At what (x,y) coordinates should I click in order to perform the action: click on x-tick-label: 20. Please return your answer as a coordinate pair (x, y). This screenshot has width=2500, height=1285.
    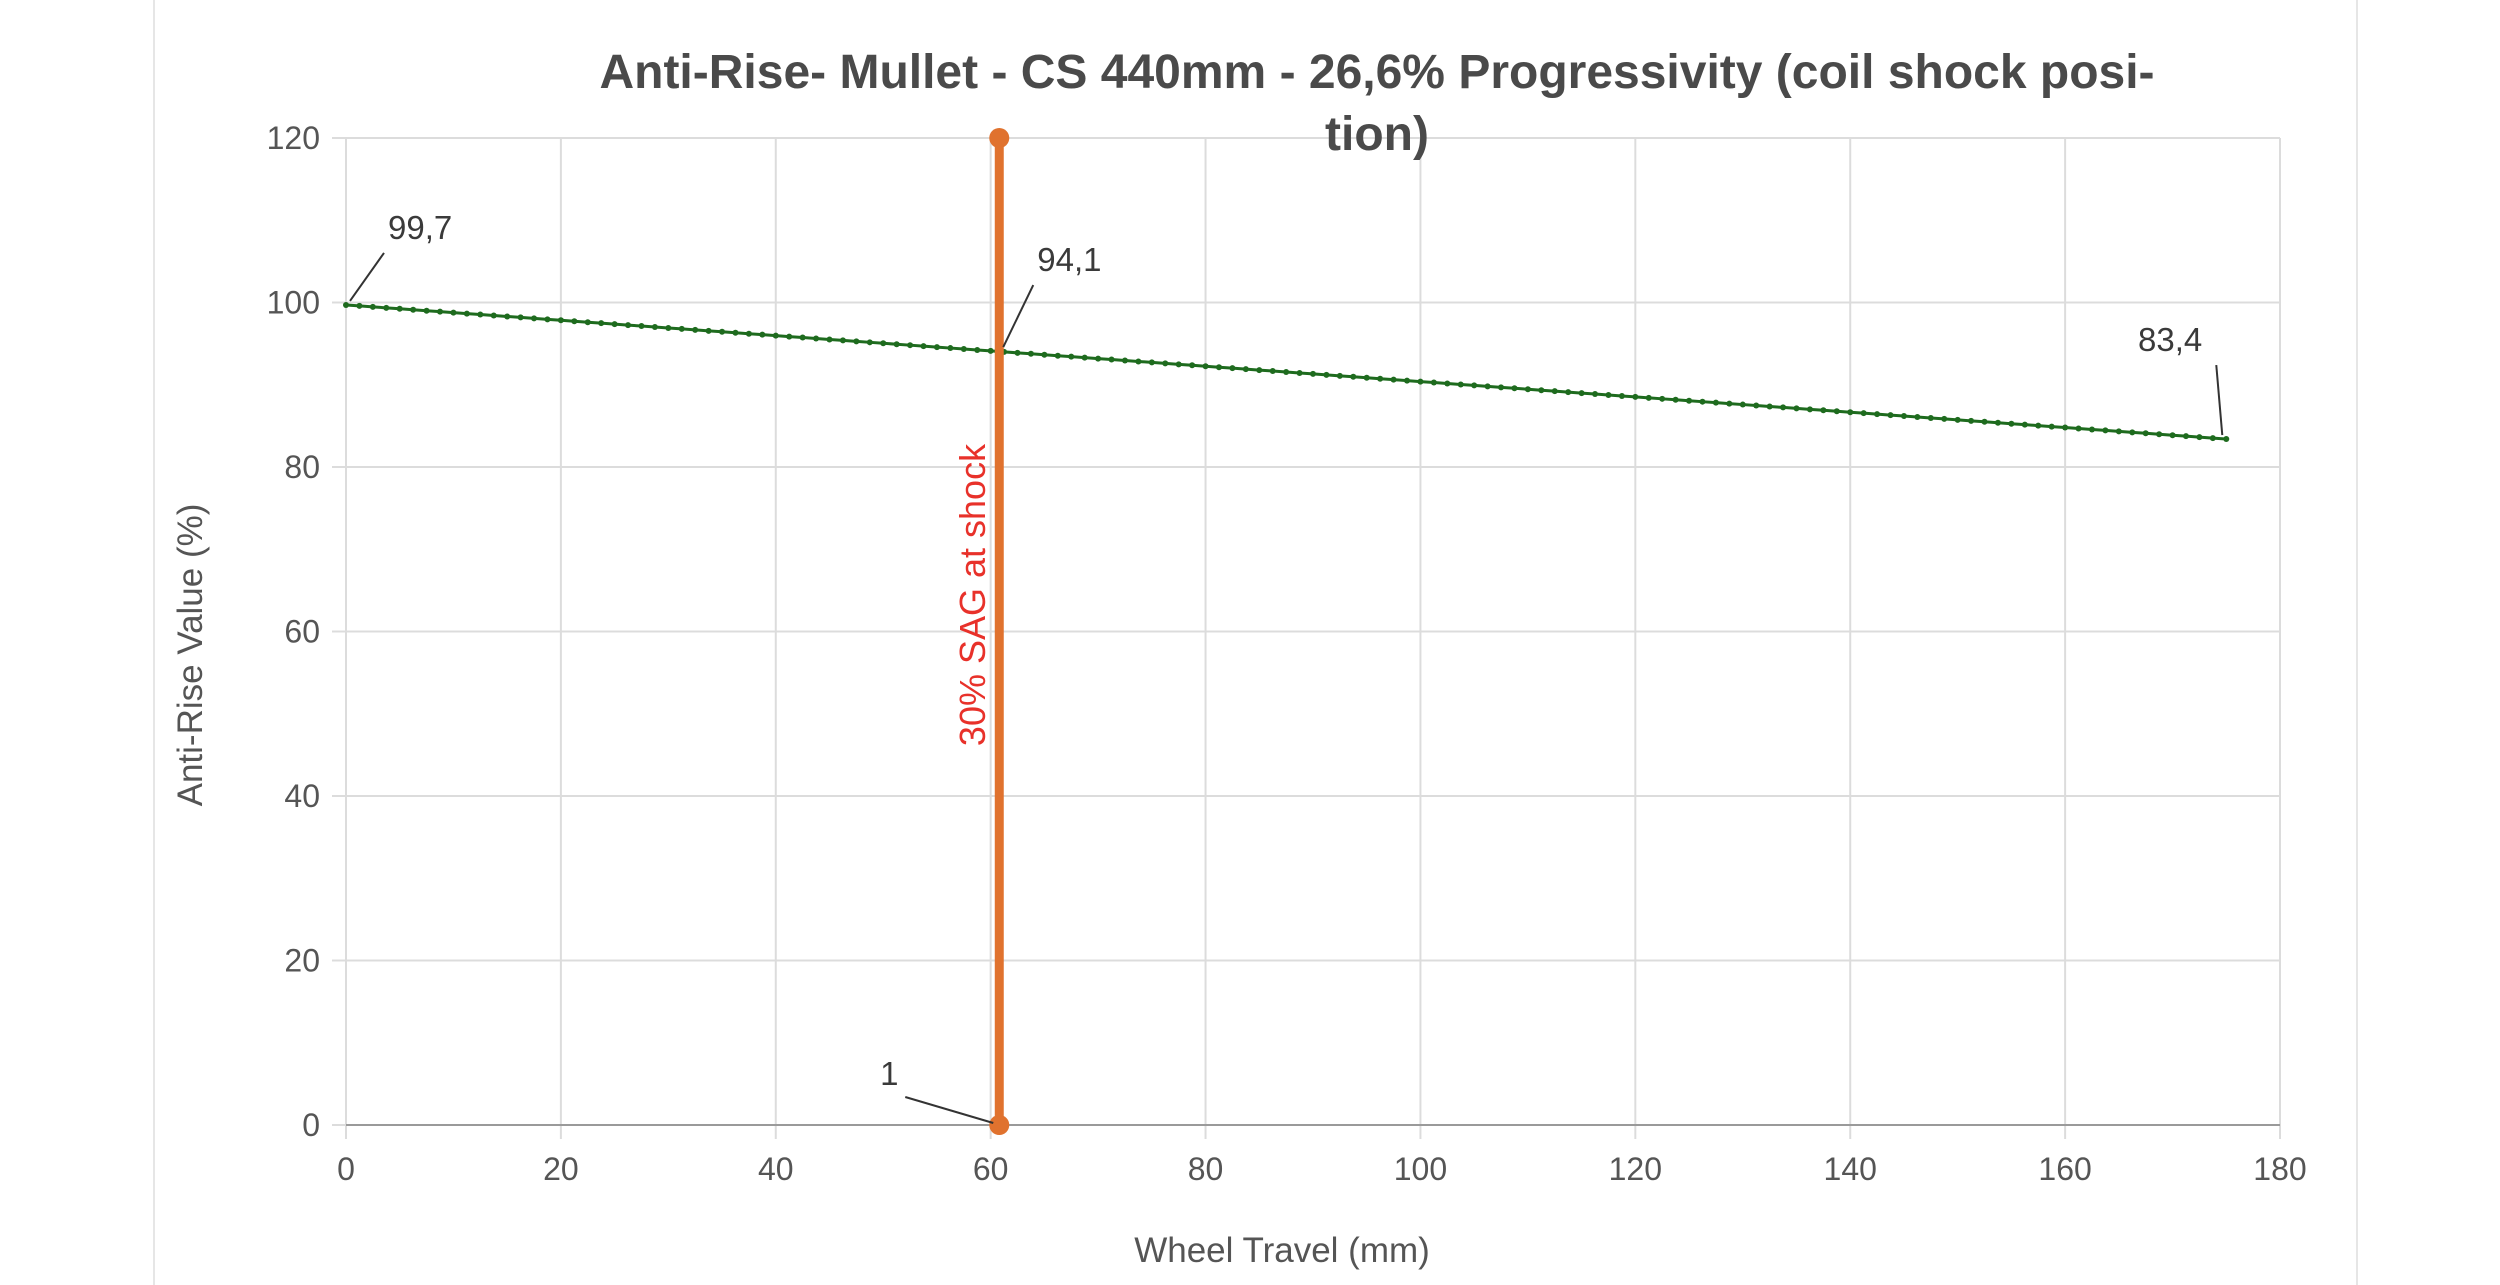
    Looking at the image, I should click on (561, 1169).